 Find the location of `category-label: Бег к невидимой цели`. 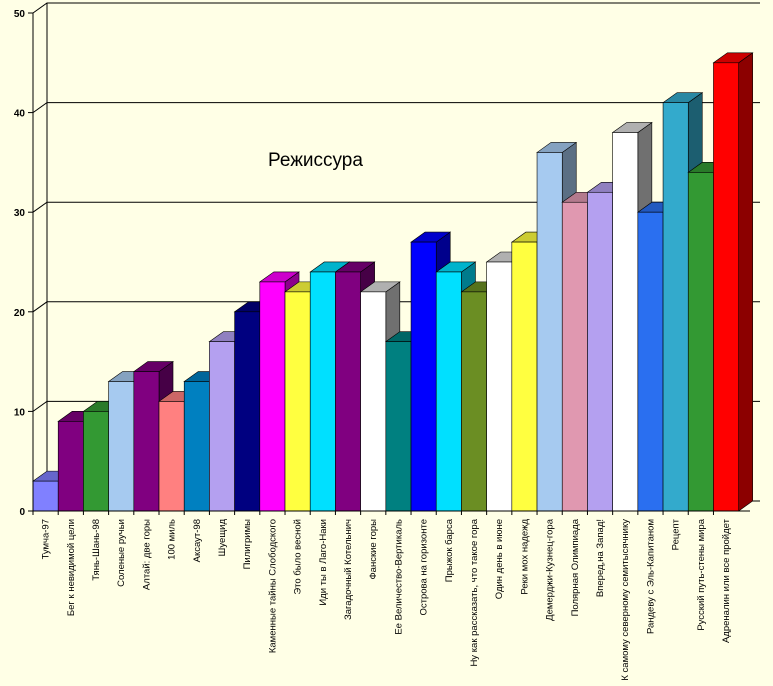

category-label: Бег к невидимой цели is located at coordinates (71, 567).